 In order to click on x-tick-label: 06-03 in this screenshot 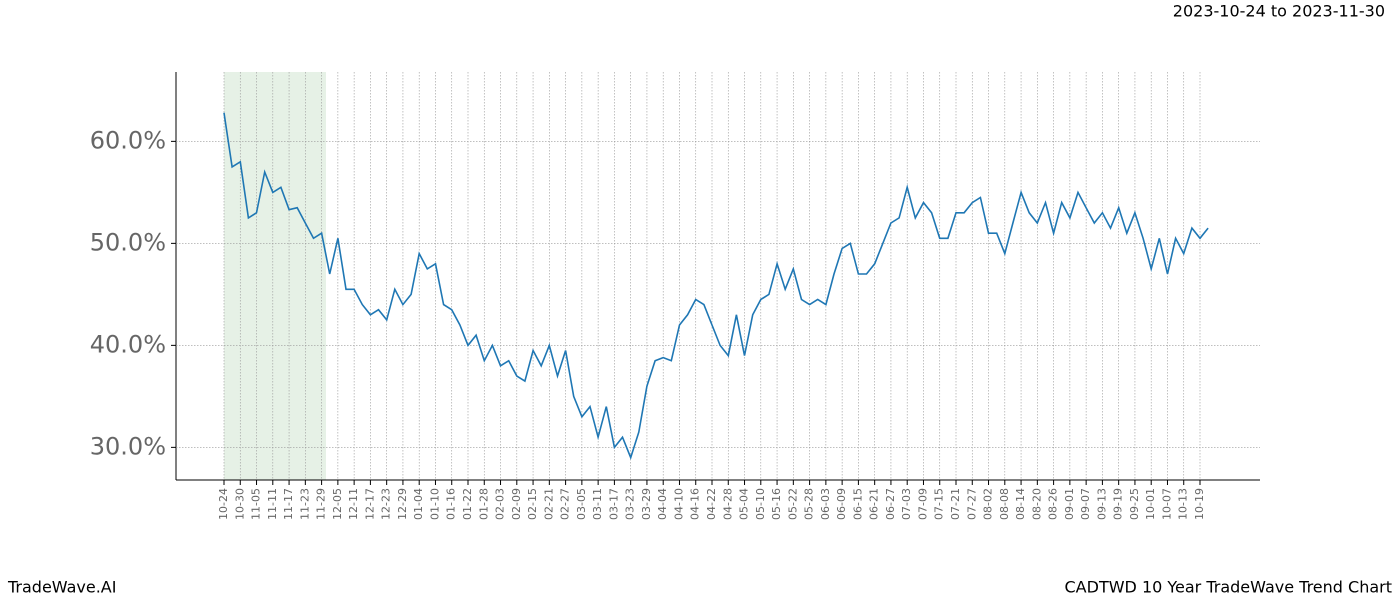, I will do `click(825, 504)`.